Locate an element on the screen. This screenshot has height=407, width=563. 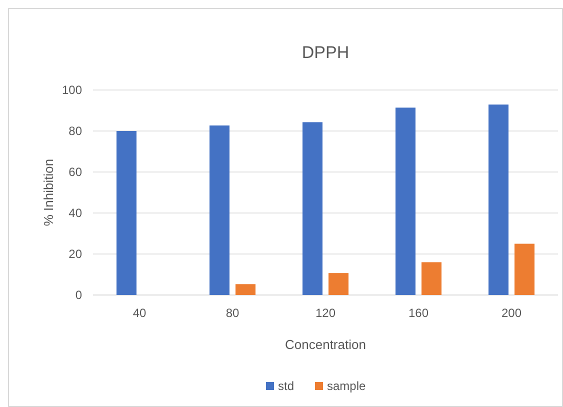
y-tick-label: 40 is located at coordinates (75, 213).